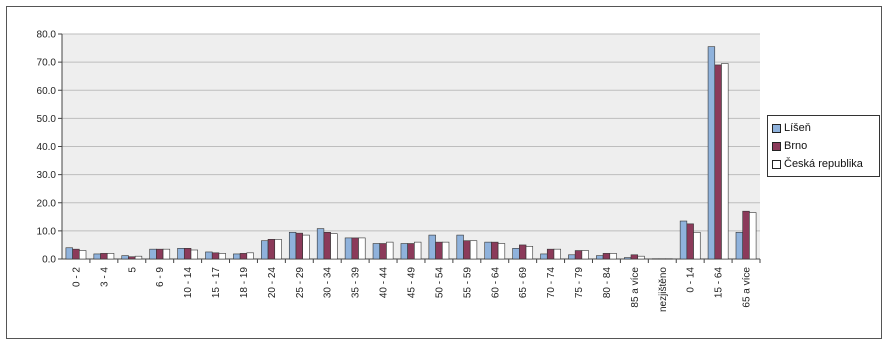  What do you see at coordinates (47, 119) in the screenshot?
I see `y-tick-label: 50.0` at bounding box center [47, 119].